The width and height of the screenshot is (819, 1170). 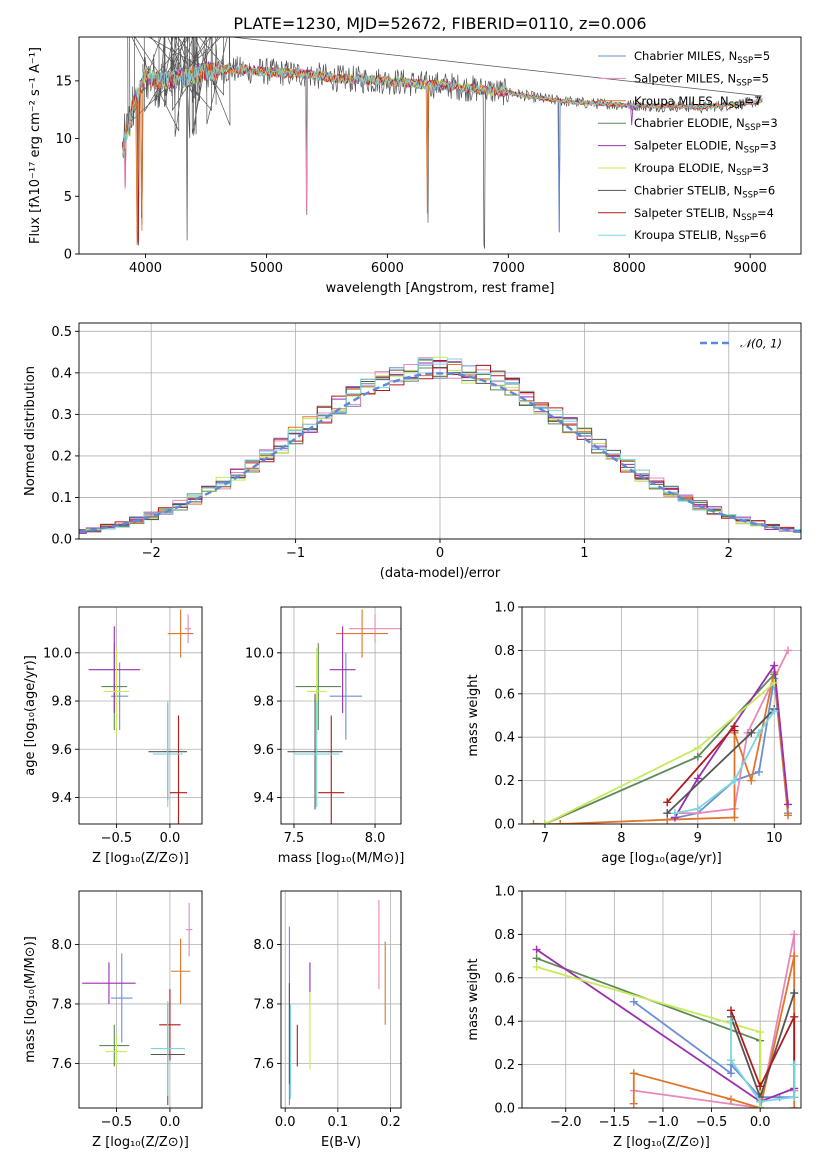 I want to click on x-tick-label: −2.0, so click(x=566, y=1122).